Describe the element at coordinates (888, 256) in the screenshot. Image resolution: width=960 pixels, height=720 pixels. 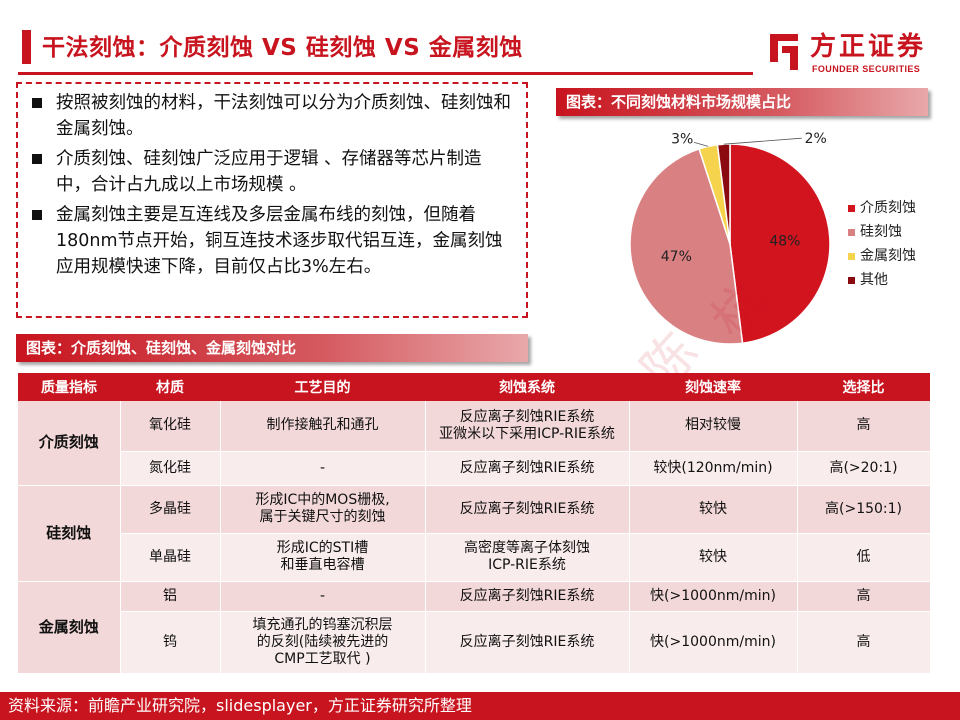
I see `legend-label: 金属刻蚀` at that location.